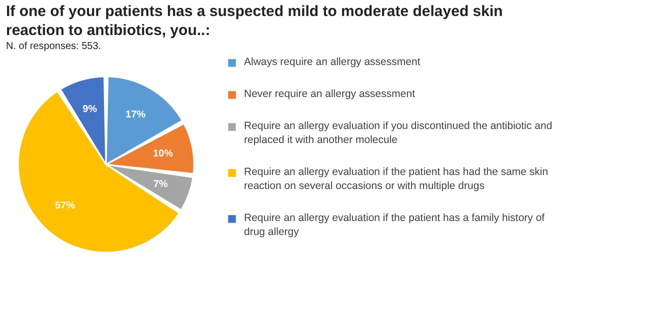 The height and width of the screenshot is (322, 669). I want to click on data-label: 7%, so click(160, 184).